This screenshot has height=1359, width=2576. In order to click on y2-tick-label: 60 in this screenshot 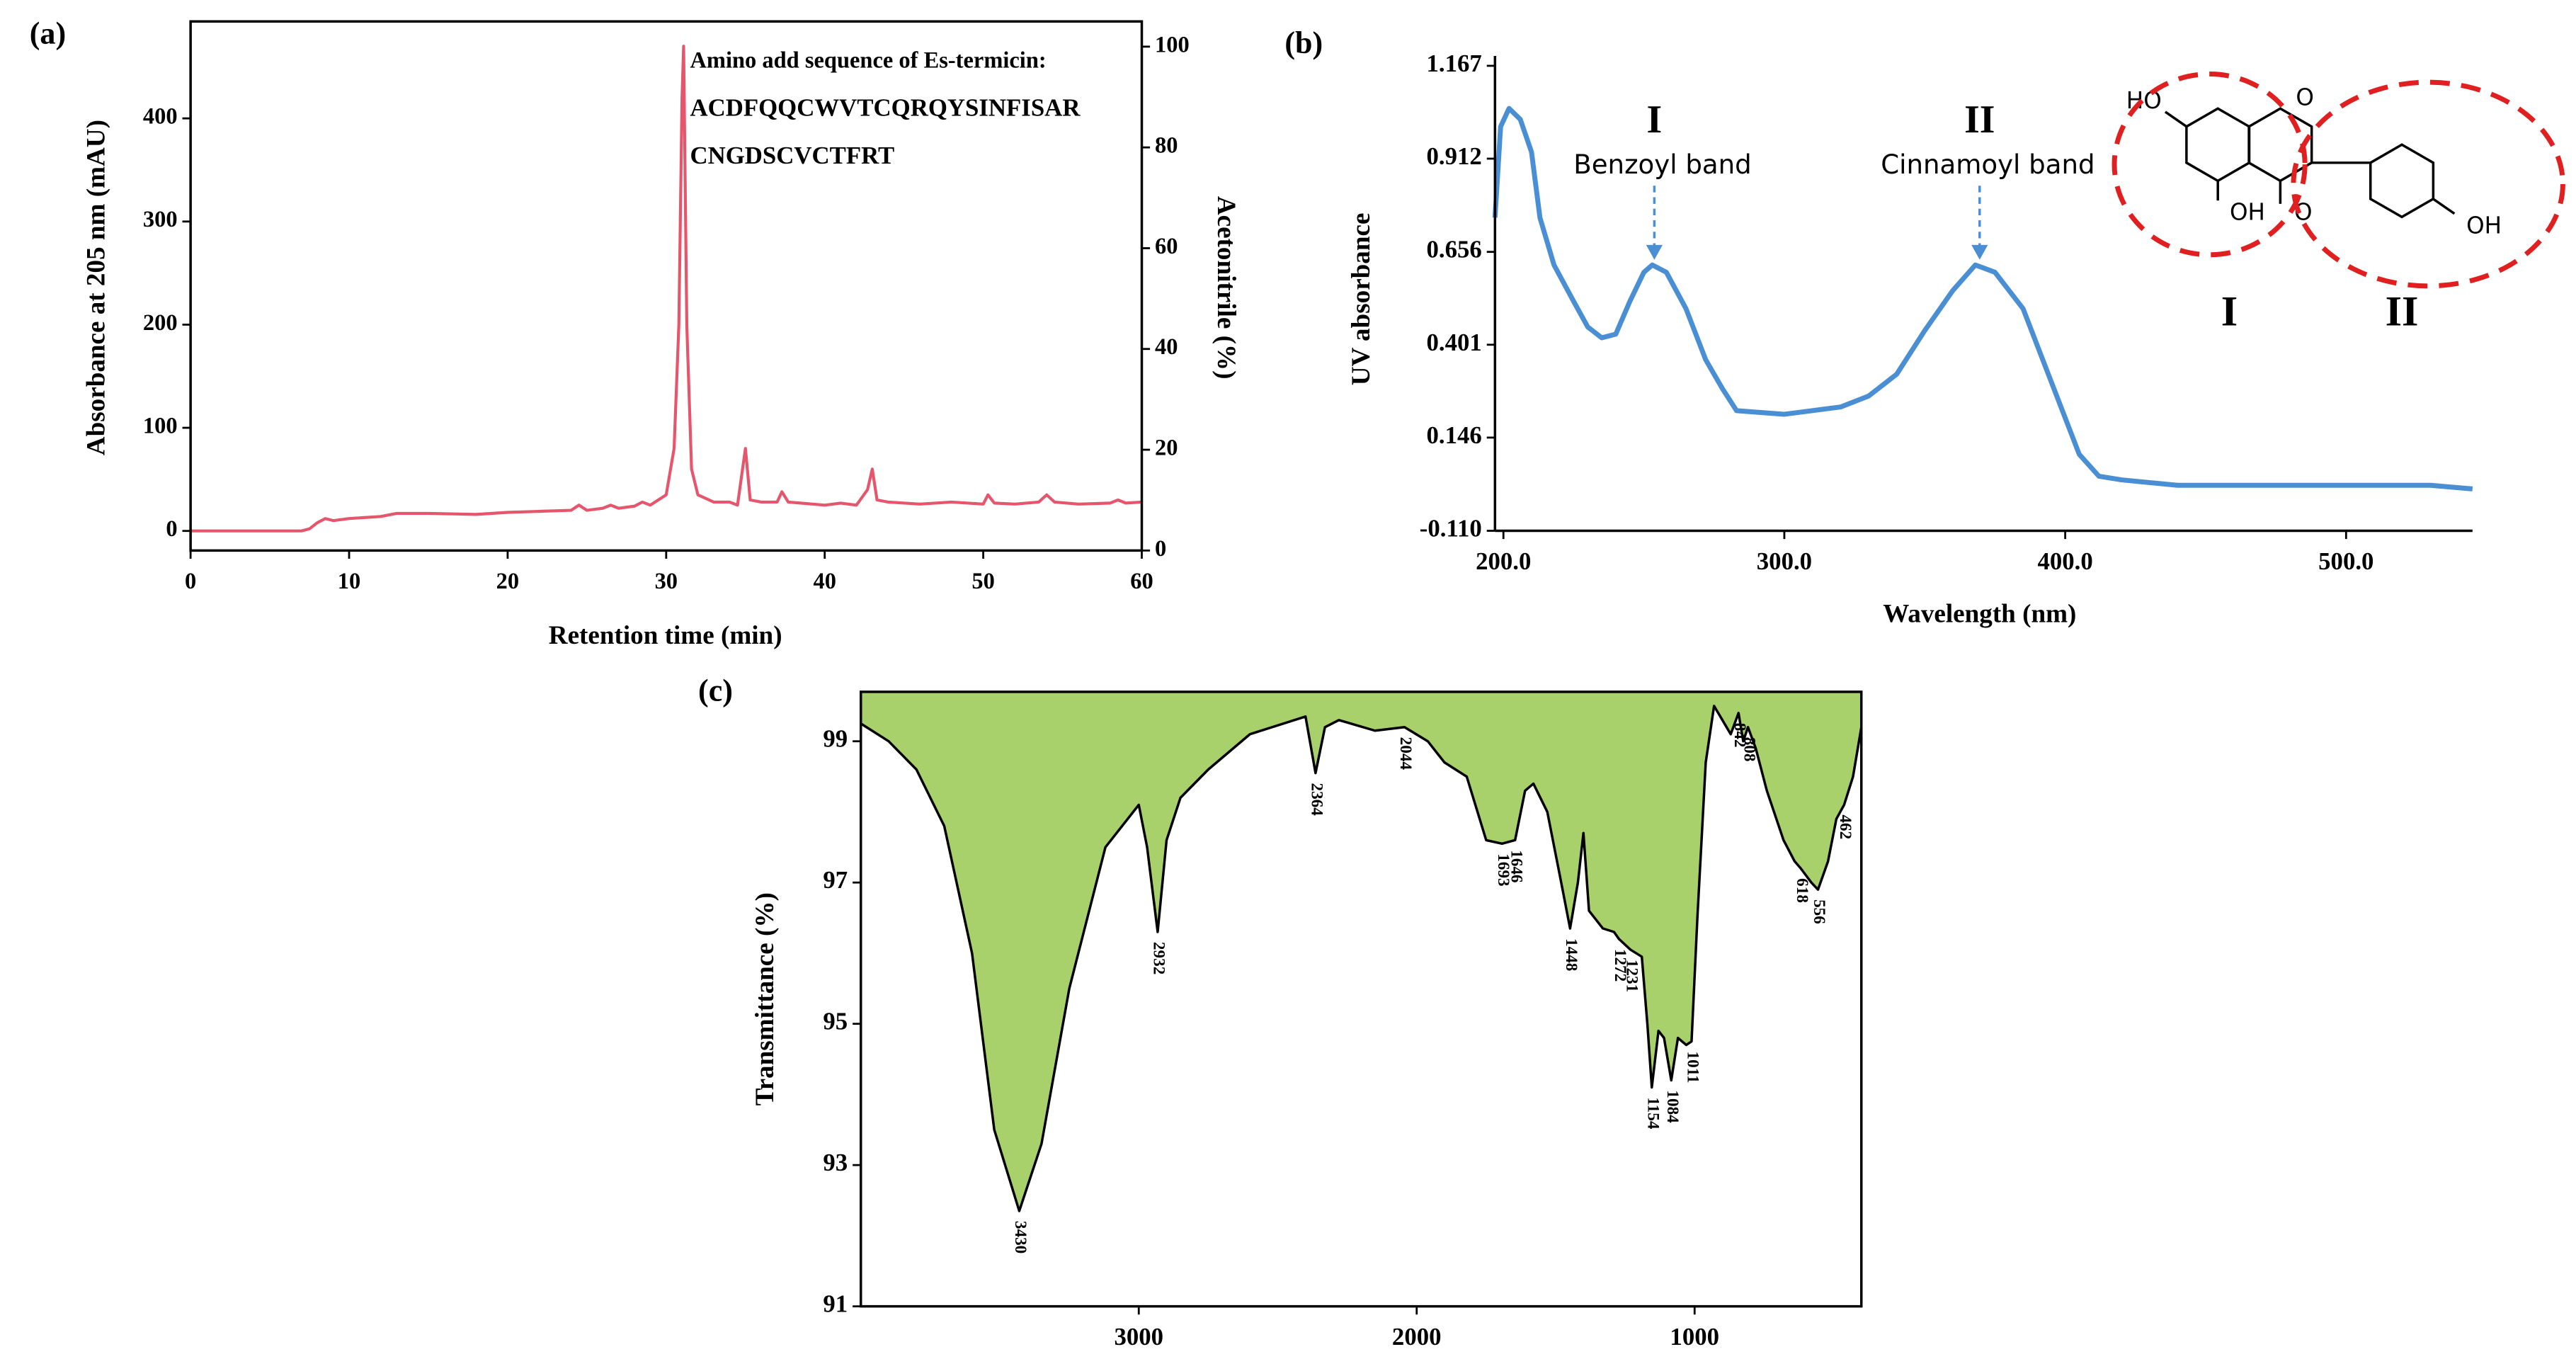, I will do `click(1166, 246)`.